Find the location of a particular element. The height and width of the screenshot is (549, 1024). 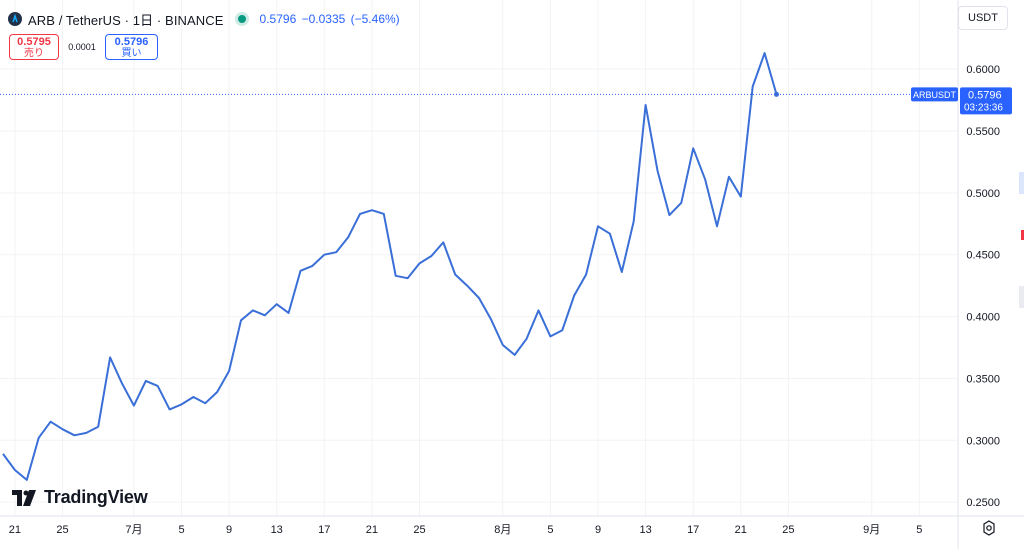

symbol-title: ARB / TetherUS · 1日 · BINANCE is located at coordinates (126, 20).